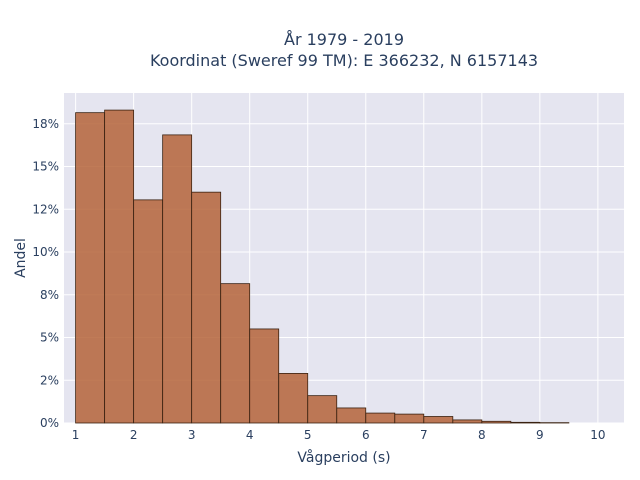 Image resolution: width=640 pixels, height=480 pixels. What do you see at coordinates (76, 435) in the screenshot?
I see `x-tick-label: 1` at bounding box center [76, 435].